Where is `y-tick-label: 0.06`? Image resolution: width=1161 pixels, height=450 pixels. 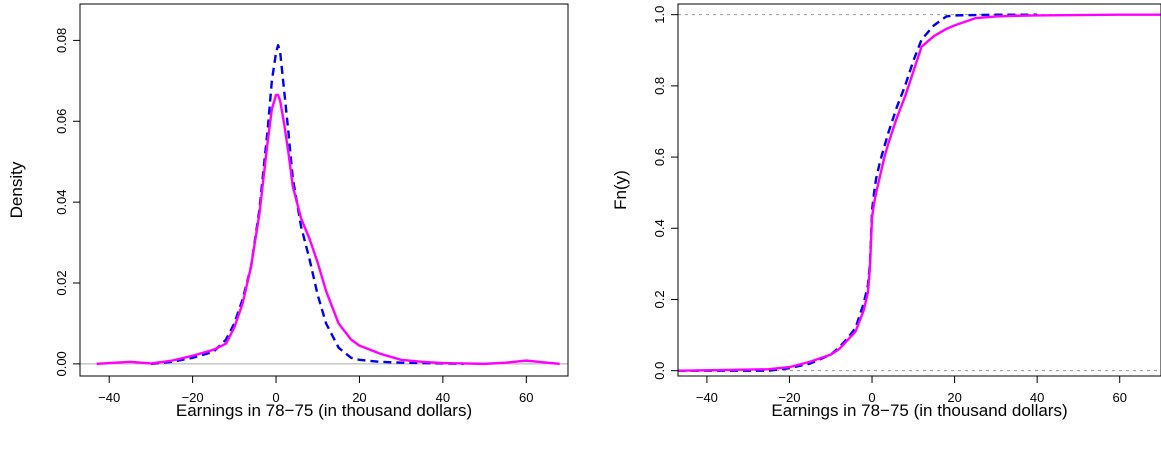
y-tick-label: 0.06 is located at coordinates (61, 121).